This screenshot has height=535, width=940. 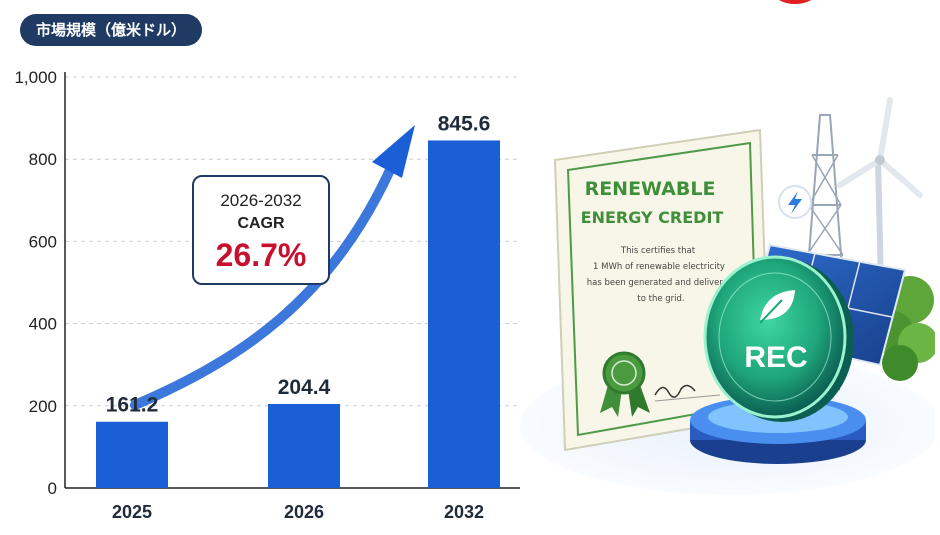 What do you see at coordinates (777, 307) in the screenshot?
I see `leaf-icon` at bounding box center [777, 307].